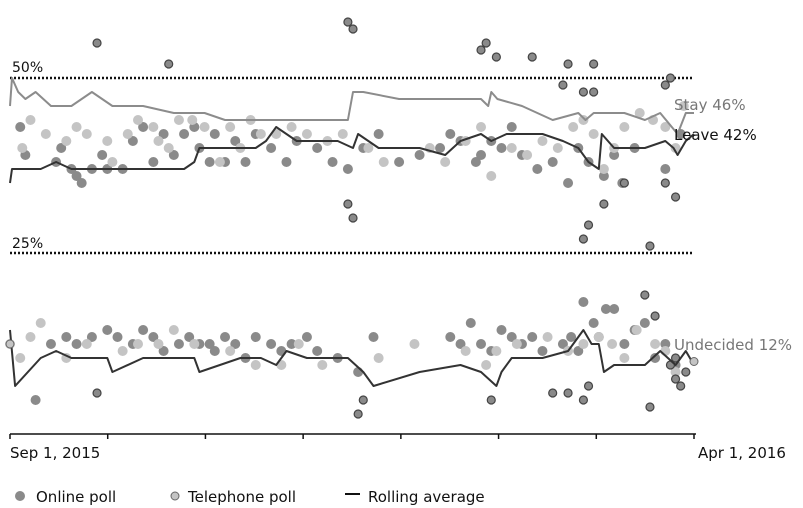 The height and width of the screenshot is (508, 803). Describe the element at coordinates (20, 496) in the screenshot. I see `legend-online-marker` at that location.